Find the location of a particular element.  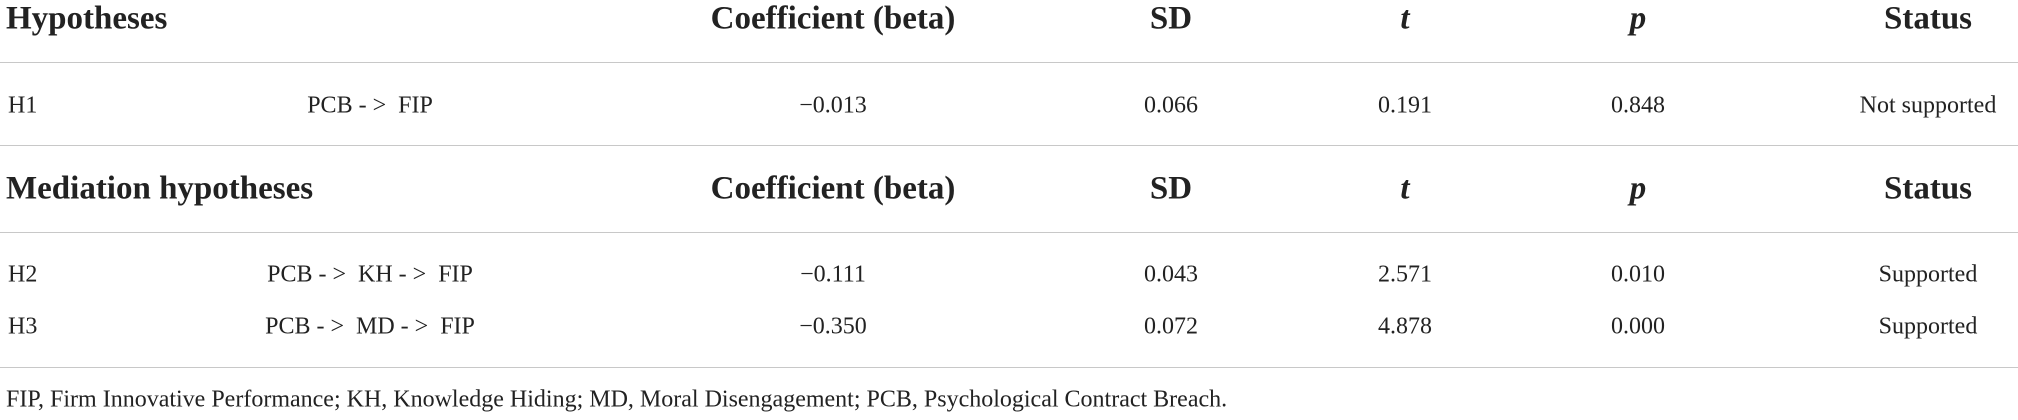

table-cell: PCB - > FIP is located at coordinates (370, 105).